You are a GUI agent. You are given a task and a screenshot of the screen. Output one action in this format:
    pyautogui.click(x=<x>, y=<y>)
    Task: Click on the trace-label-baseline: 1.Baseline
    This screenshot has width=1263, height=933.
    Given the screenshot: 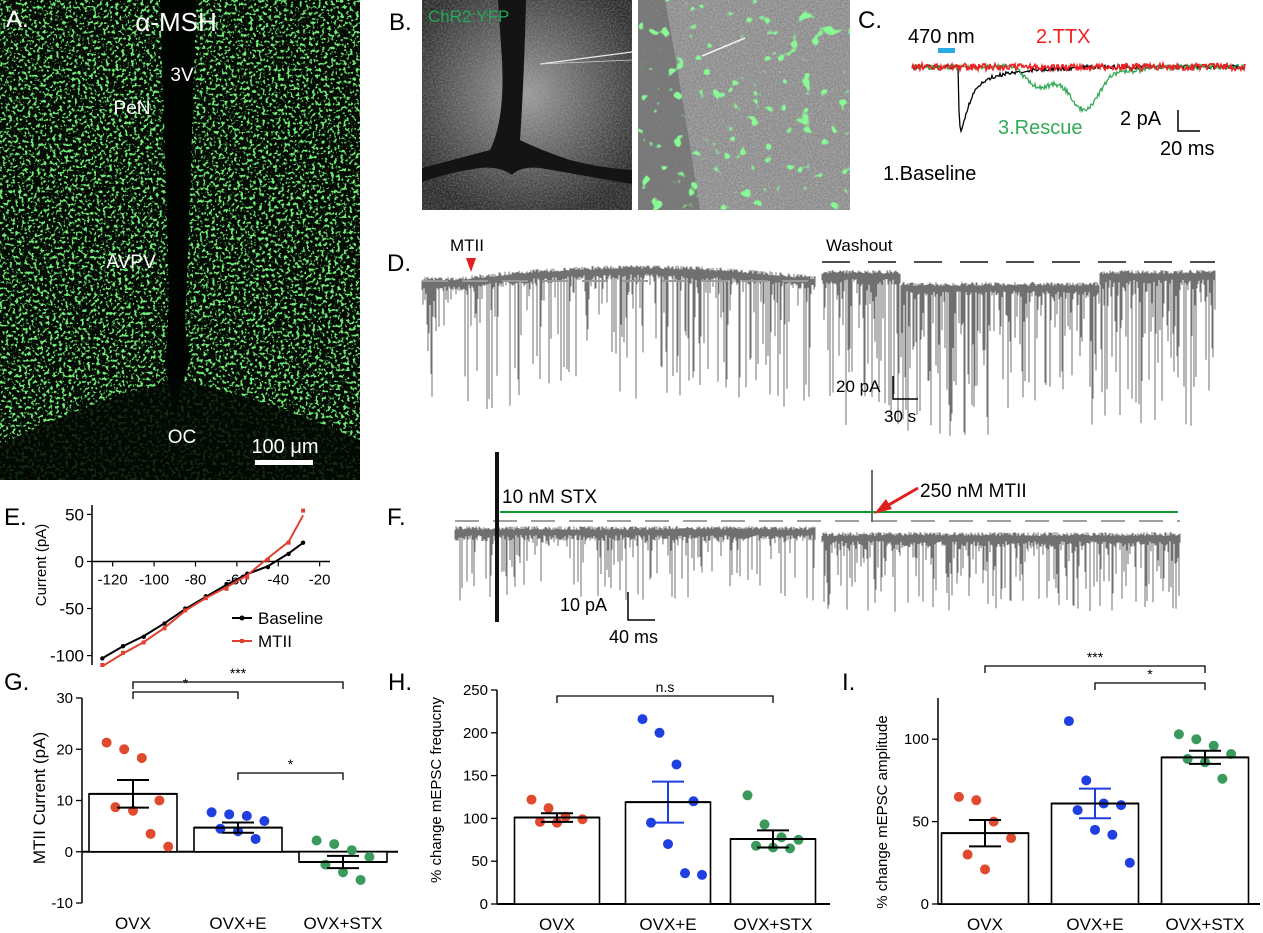 What is the action you would take?
    pyautogui.click(x=929, y=174)
    